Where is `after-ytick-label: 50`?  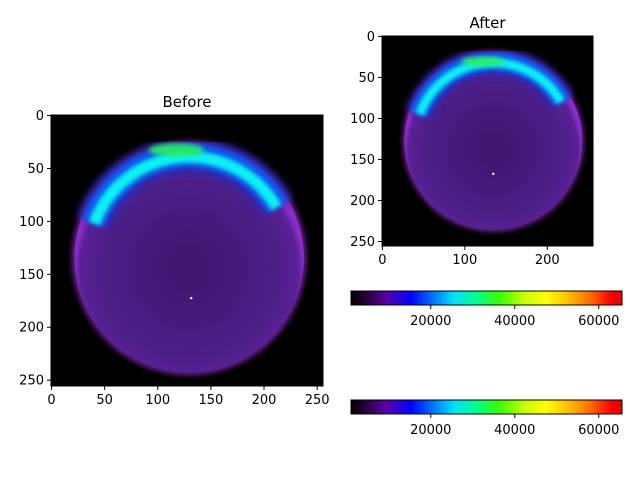
after-ytick-label: 50 is located at coordinates (366, 78).